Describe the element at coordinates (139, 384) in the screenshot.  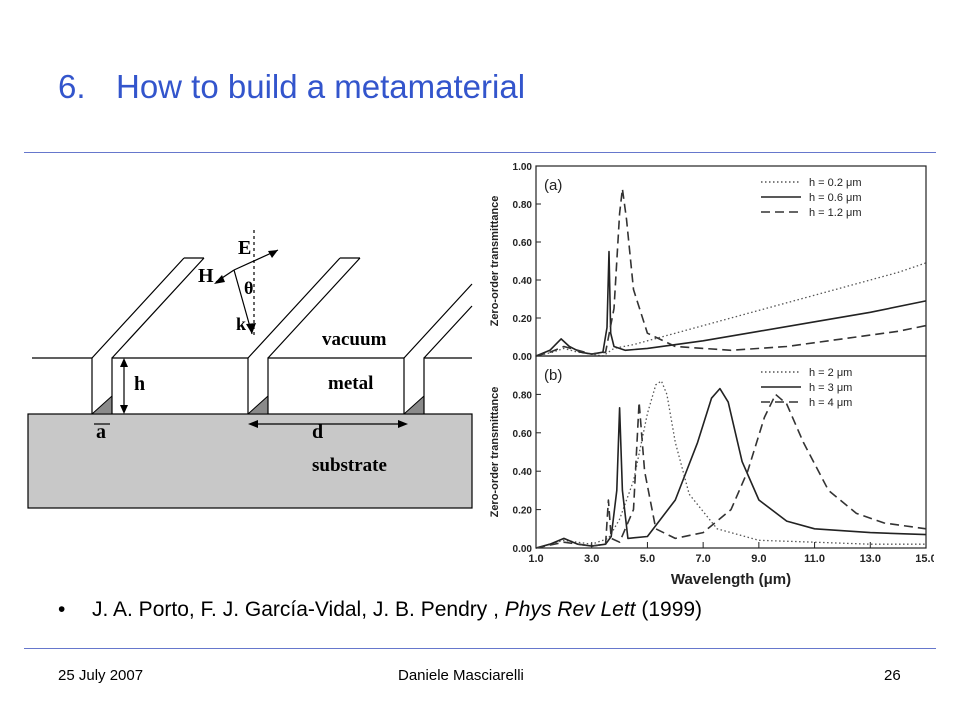
I see `h-height-label: h` at that location.